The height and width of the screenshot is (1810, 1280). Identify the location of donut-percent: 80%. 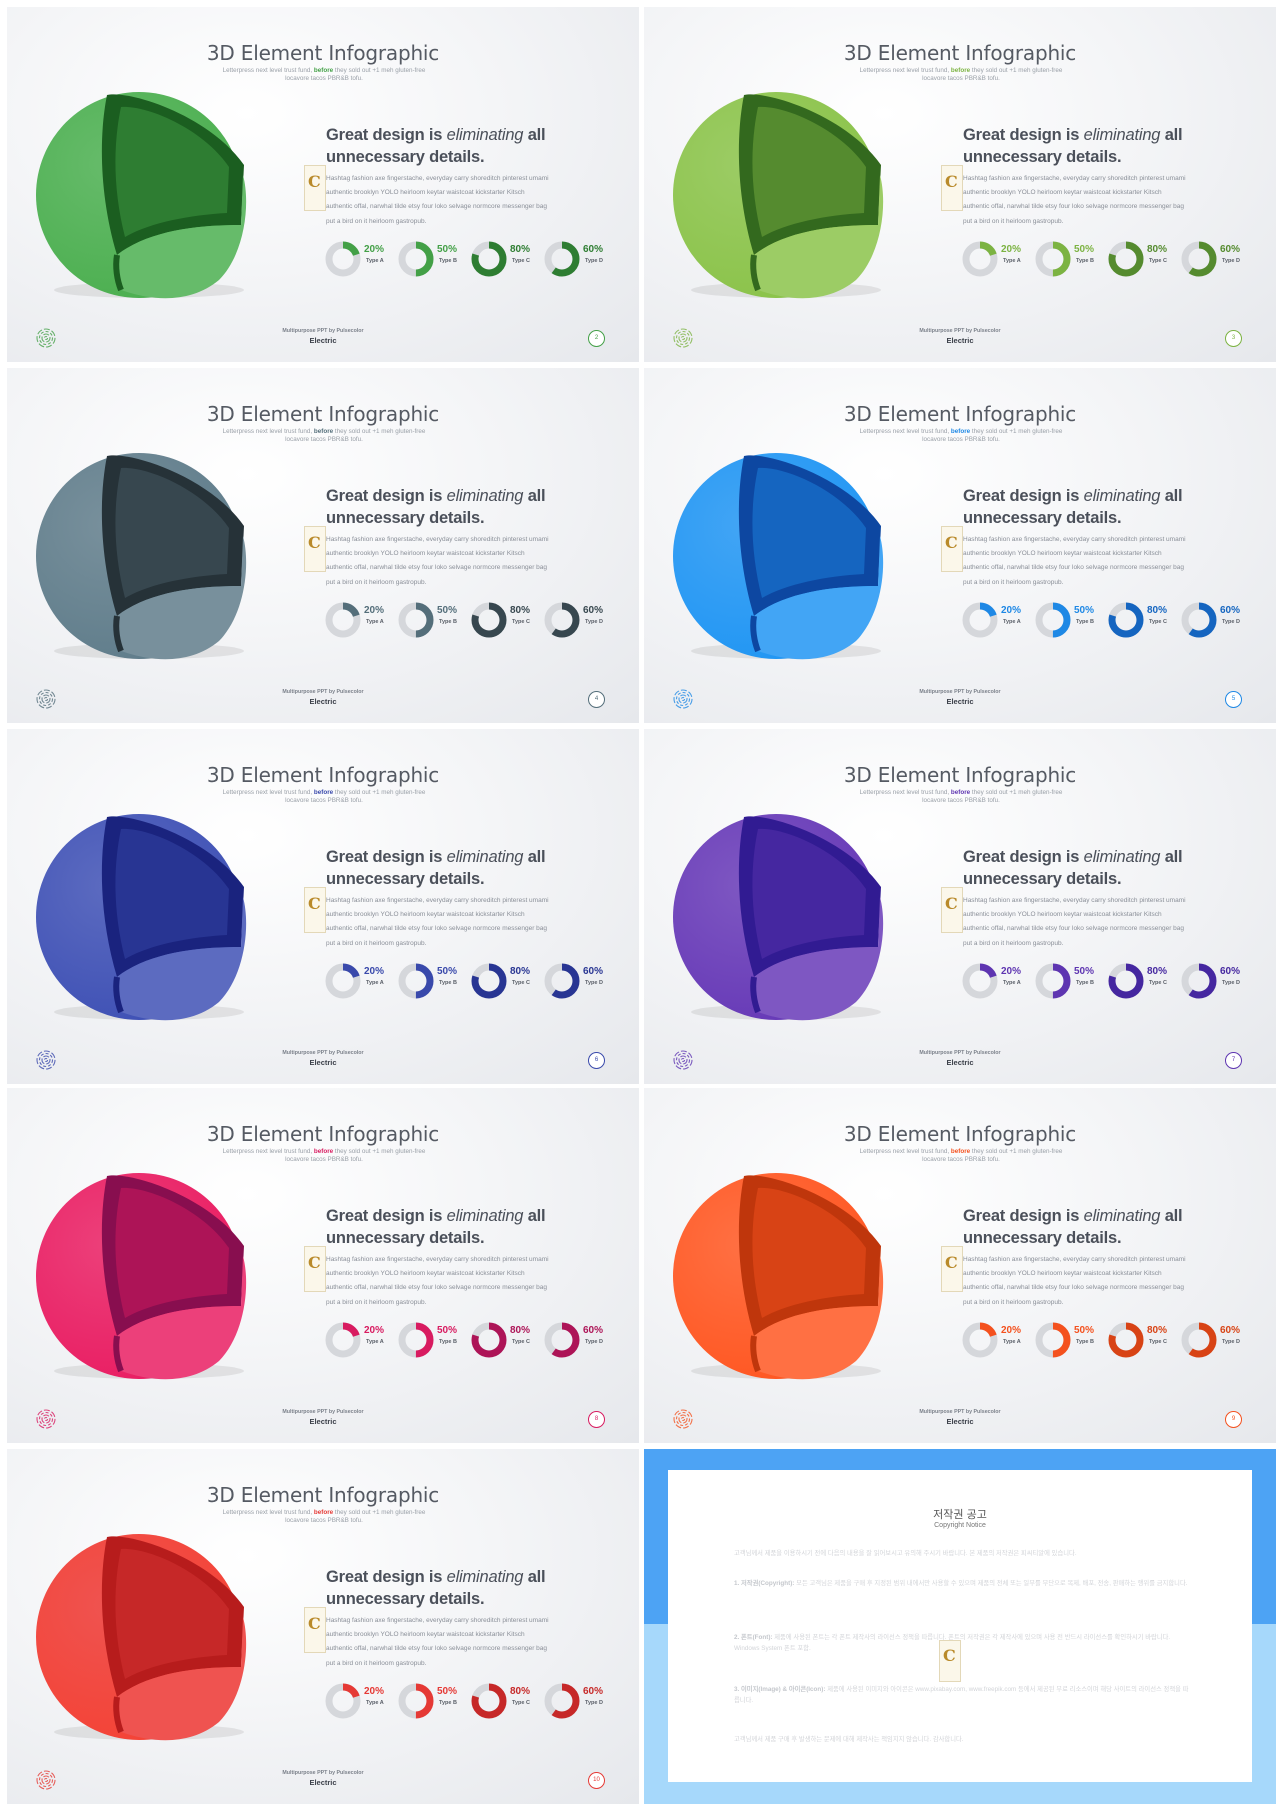
(520, 249).